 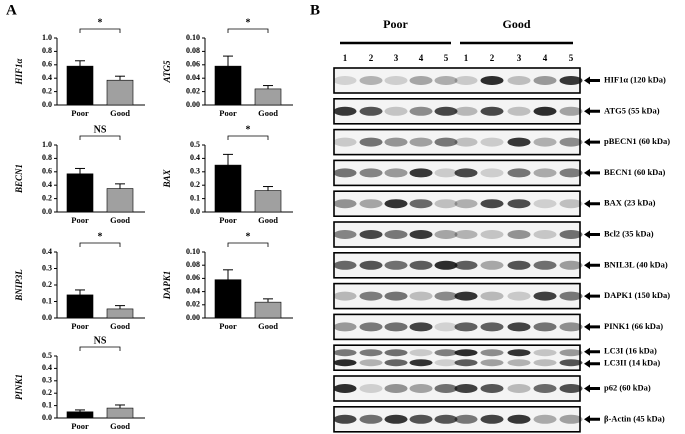 What do you see at coordinates (193, 290) in the screenshot?
I see `y-tick-label: 0.04` at bounding box center [193, 290].